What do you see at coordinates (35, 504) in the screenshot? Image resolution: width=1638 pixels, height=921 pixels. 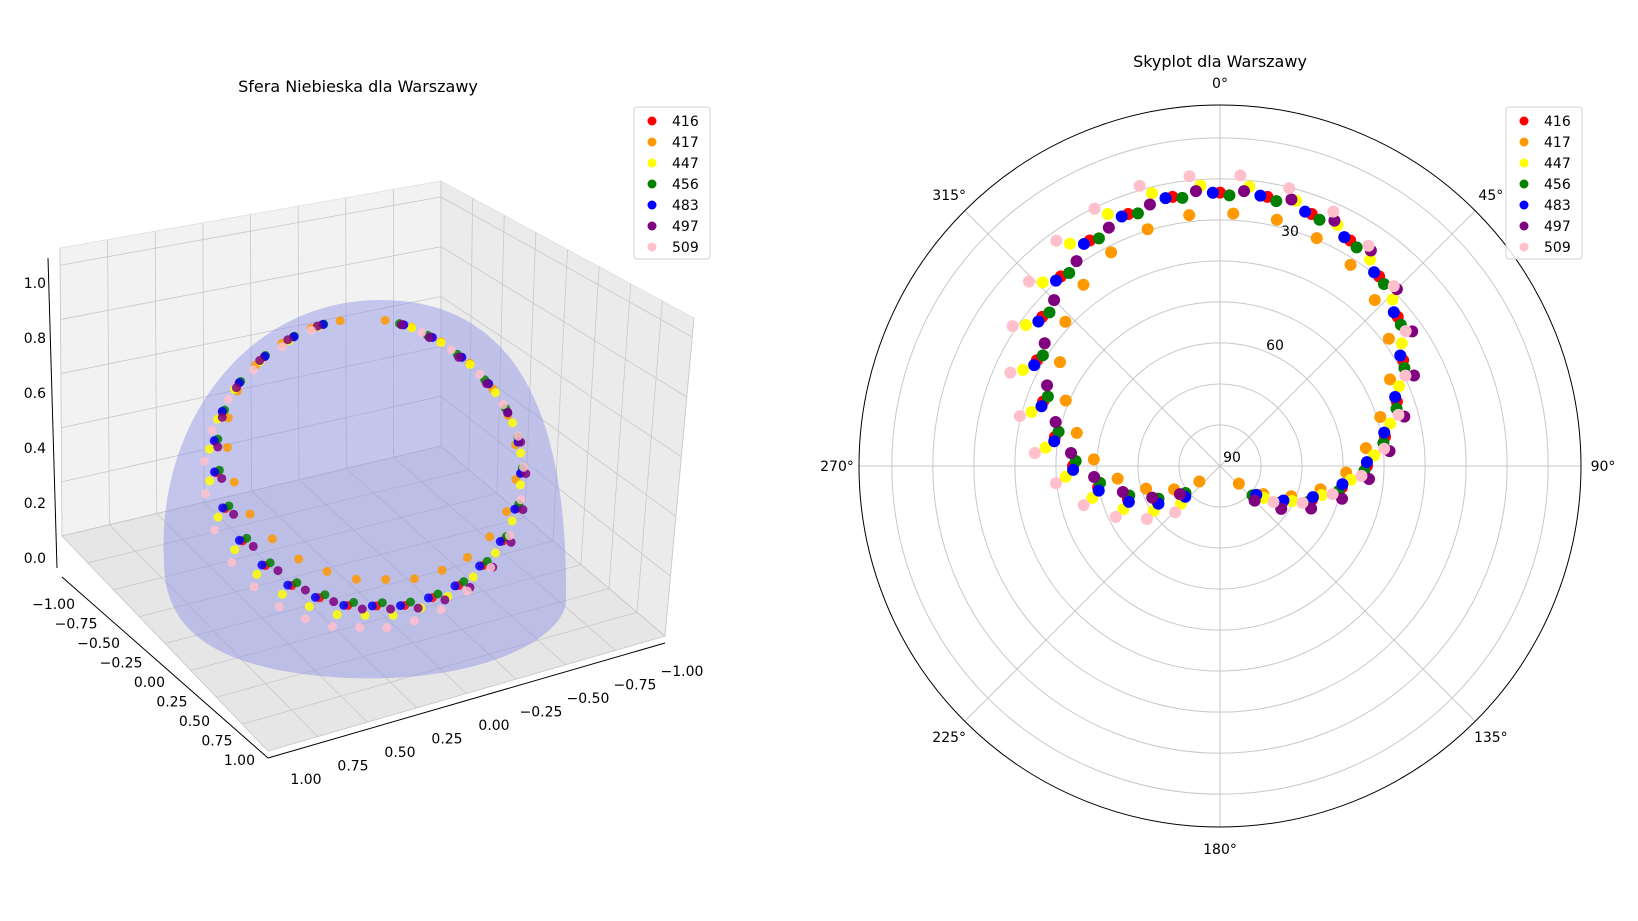 I see `z-tick-label: 0.2` at bounding box center [35, 504].